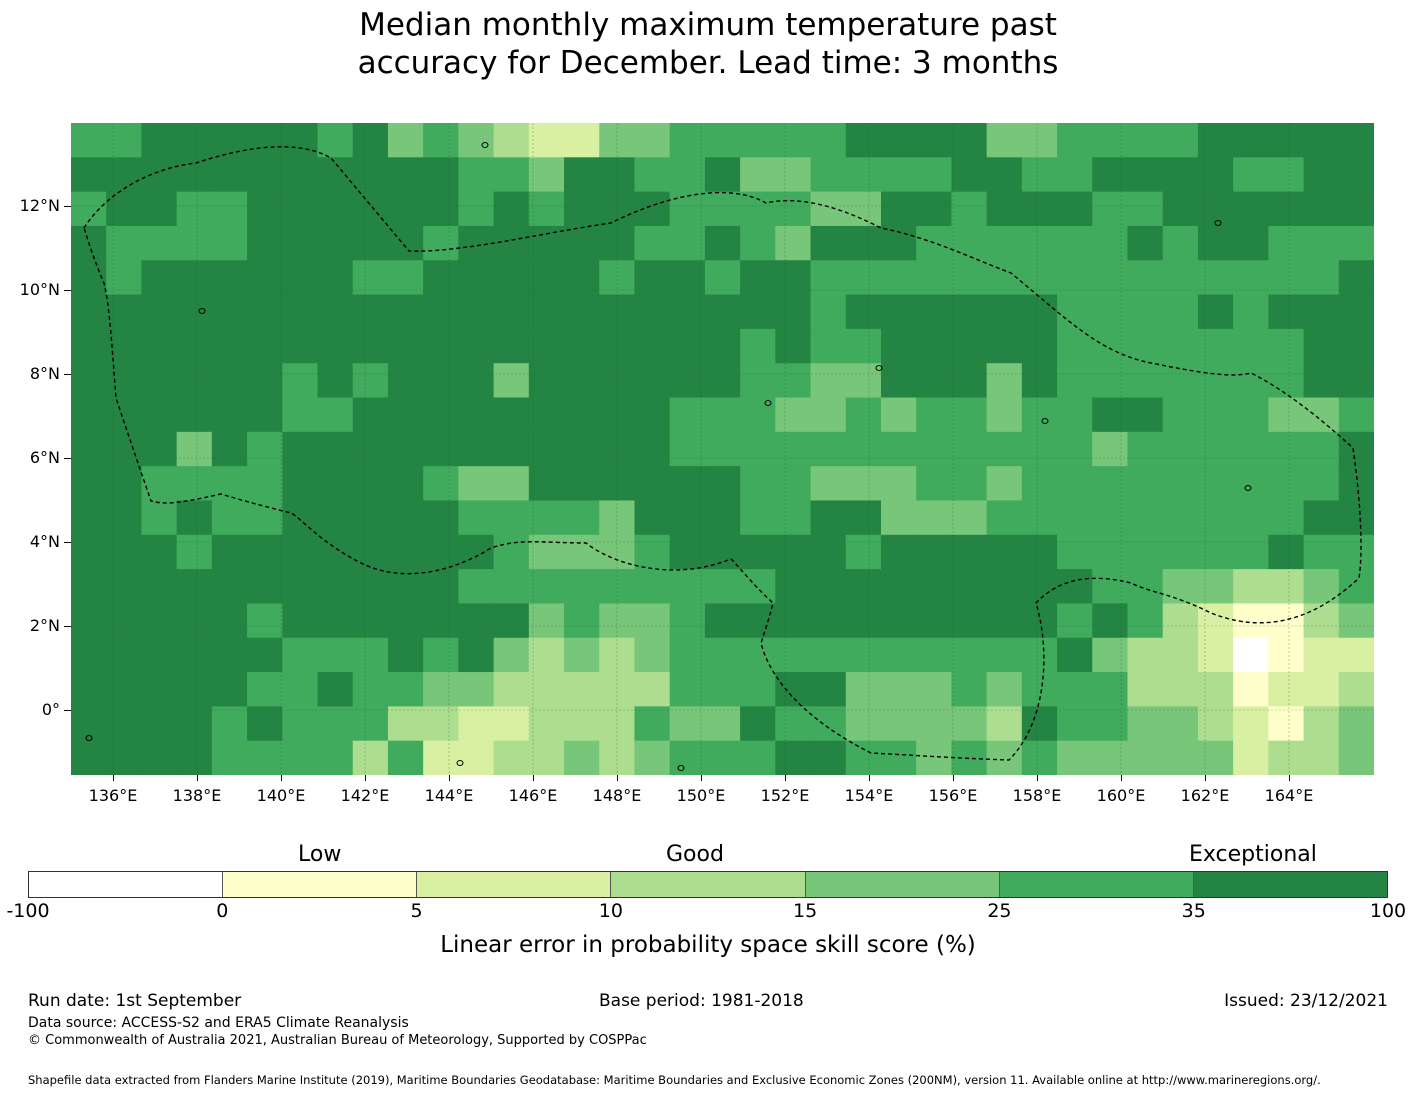 This screenshot has width=1416, height=1095. I want to click on longitude-tick-label: 144°E, so click(449, 795).